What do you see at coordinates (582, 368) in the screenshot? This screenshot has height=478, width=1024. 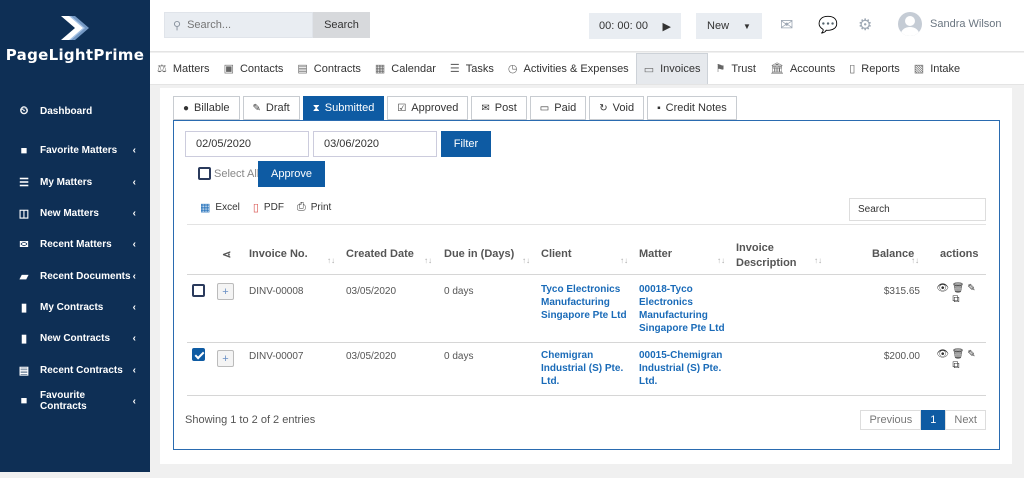 I see `client-link: Chemigran Industrial (S) Pte. Ltd.` at bounding box center [582, 368].